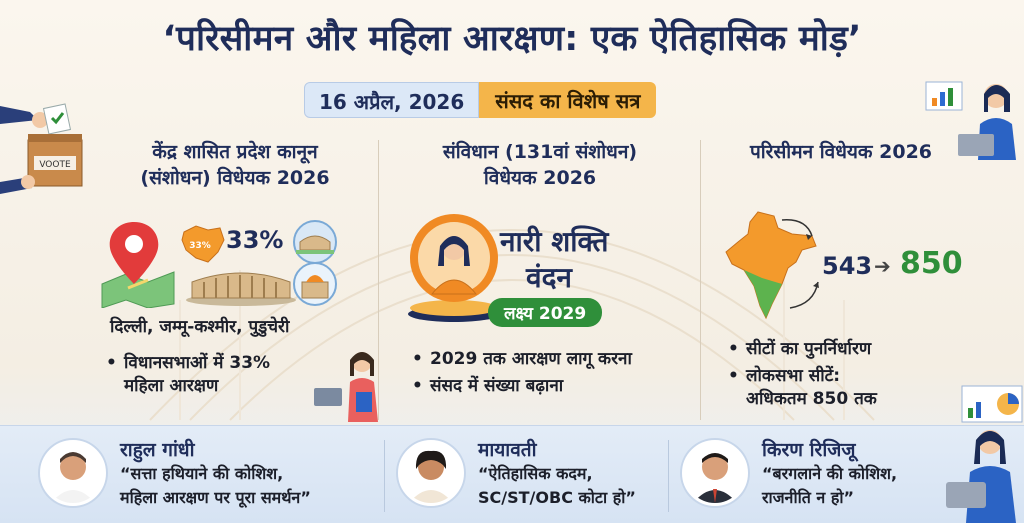 This screenshot has width=1024, height=523. I want to click on target-badge: लक्ष्य 2029, so click(545, 312).